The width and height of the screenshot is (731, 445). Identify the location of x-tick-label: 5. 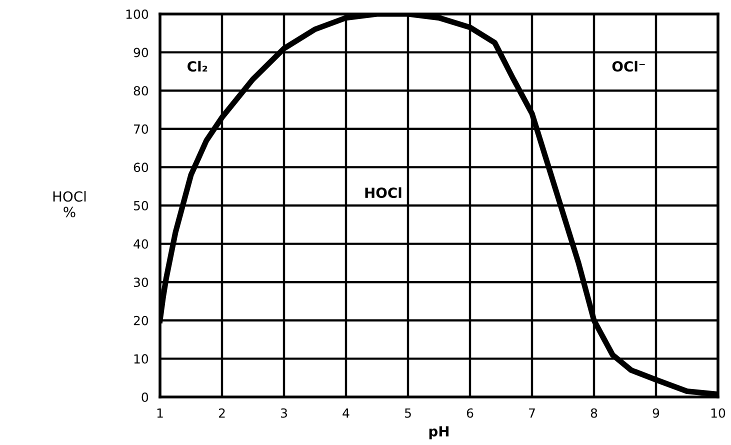
(407, 413).